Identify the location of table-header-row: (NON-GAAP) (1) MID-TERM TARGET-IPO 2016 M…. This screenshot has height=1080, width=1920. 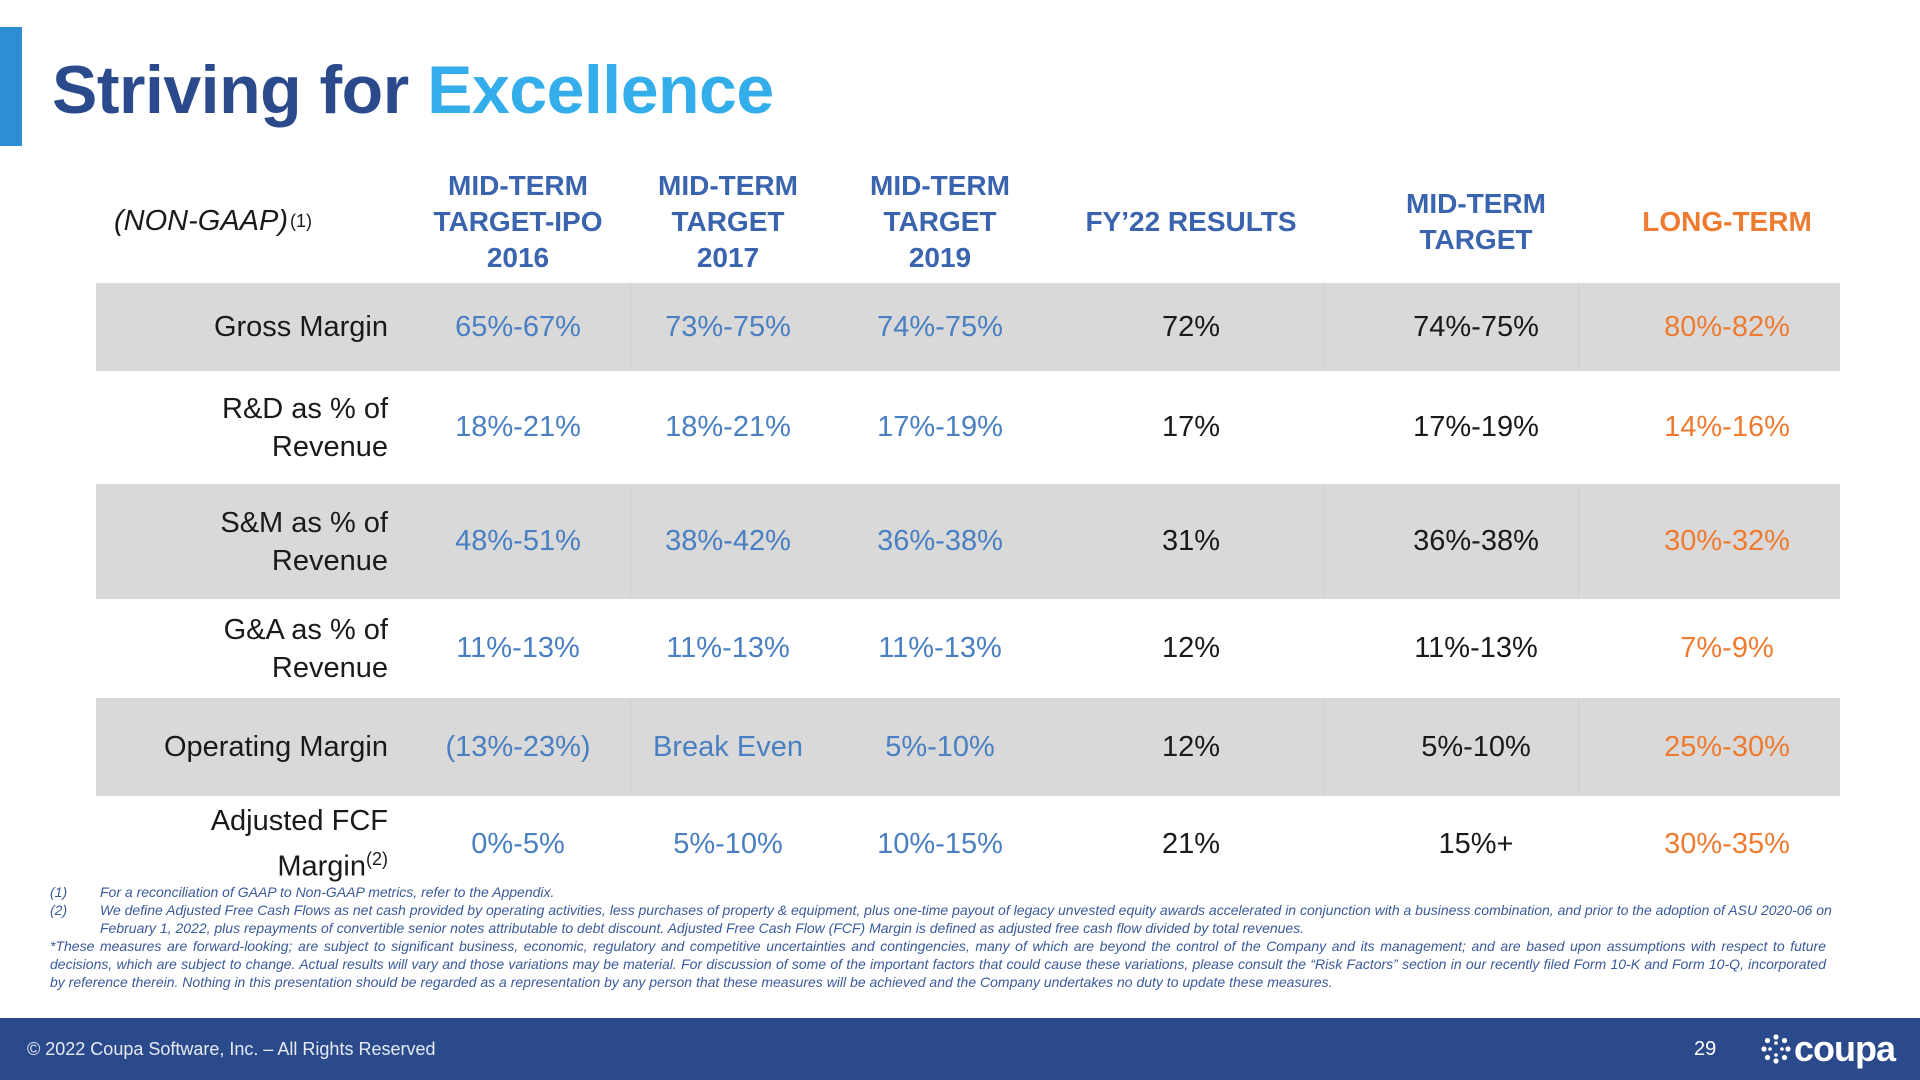
(968, 221).